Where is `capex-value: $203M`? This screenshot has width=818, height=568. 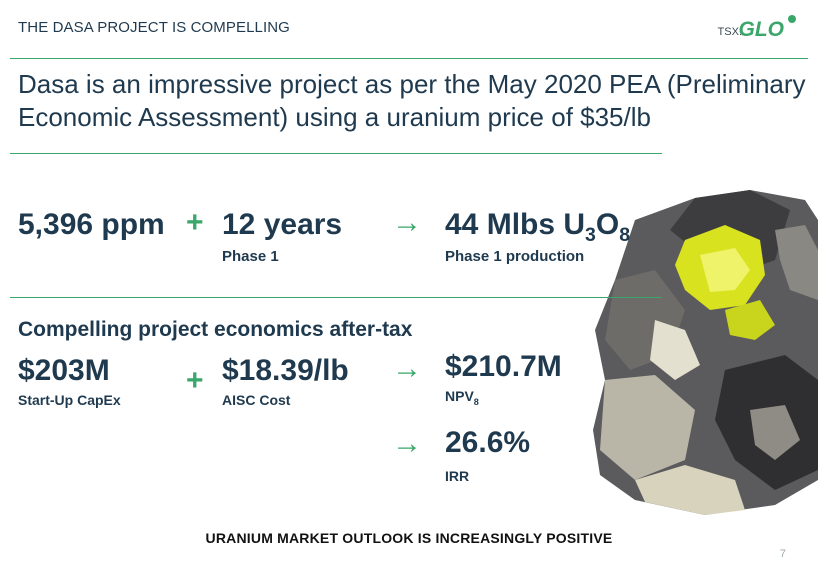
capex-value: $203M is located at coordinates (64, 370).